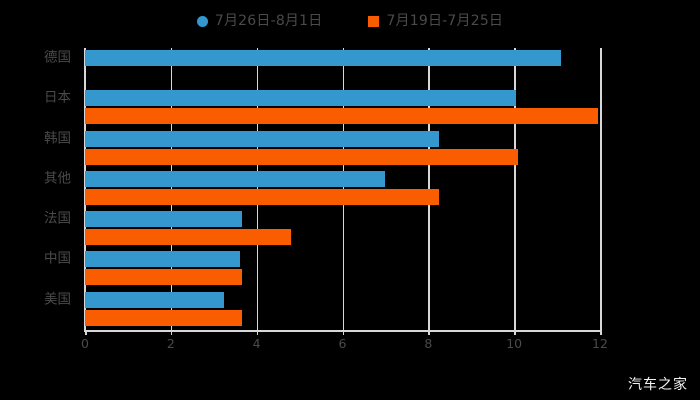 This screenshot has height=400, width=700. I want to click on x-tick-label: 4, so click(256, 343).